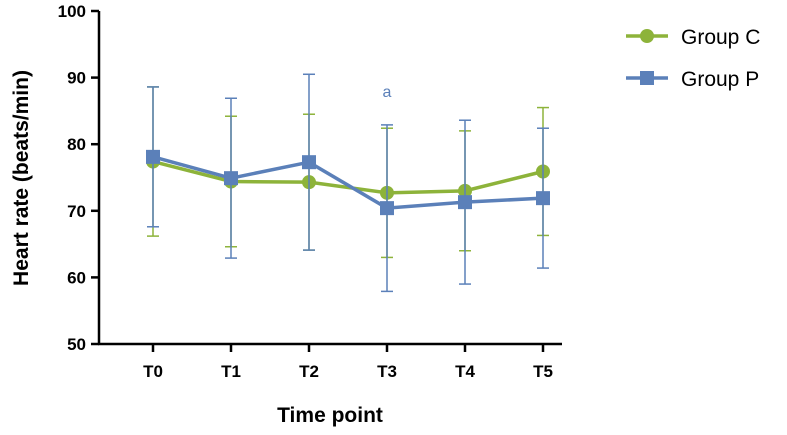  Describe the element at coordinates (231, 371) in the screenshot. I see `x-tick-label: T1` at that location.